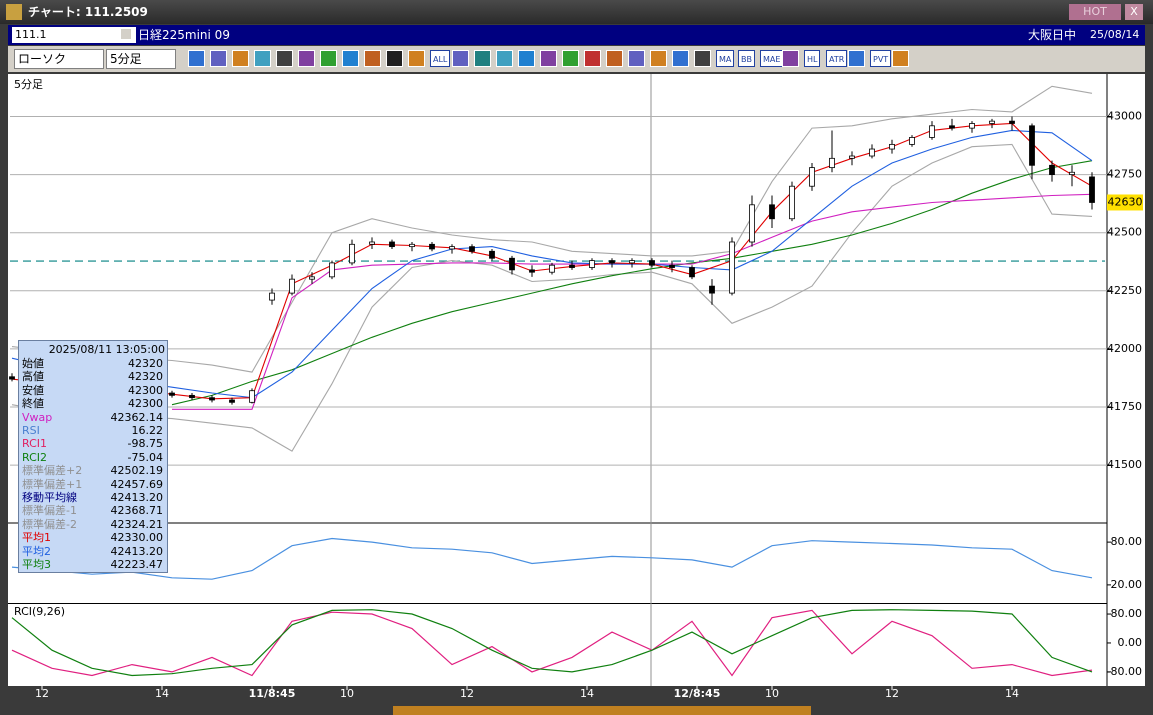 Image resolution: width=1153 pixels, height=715 pixels. What do you see at coordinates (93, 484) in the screenshot?
I see `info-row: 標準偏差+1 42457.69` at bounding box center [93, 484].